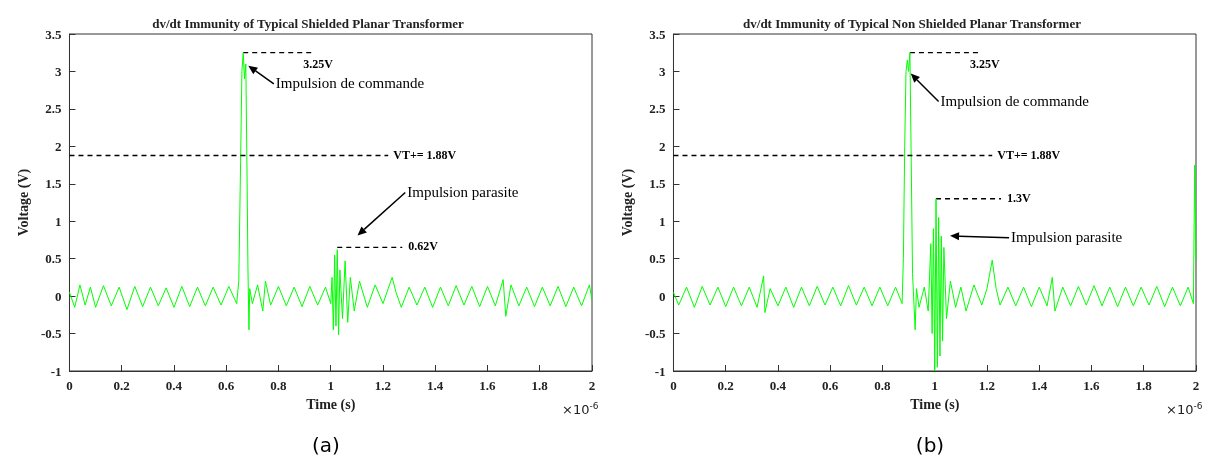 This screenshot has width=1220, height=468. I want to click on annotation: 0.62V, so click(423, 246).